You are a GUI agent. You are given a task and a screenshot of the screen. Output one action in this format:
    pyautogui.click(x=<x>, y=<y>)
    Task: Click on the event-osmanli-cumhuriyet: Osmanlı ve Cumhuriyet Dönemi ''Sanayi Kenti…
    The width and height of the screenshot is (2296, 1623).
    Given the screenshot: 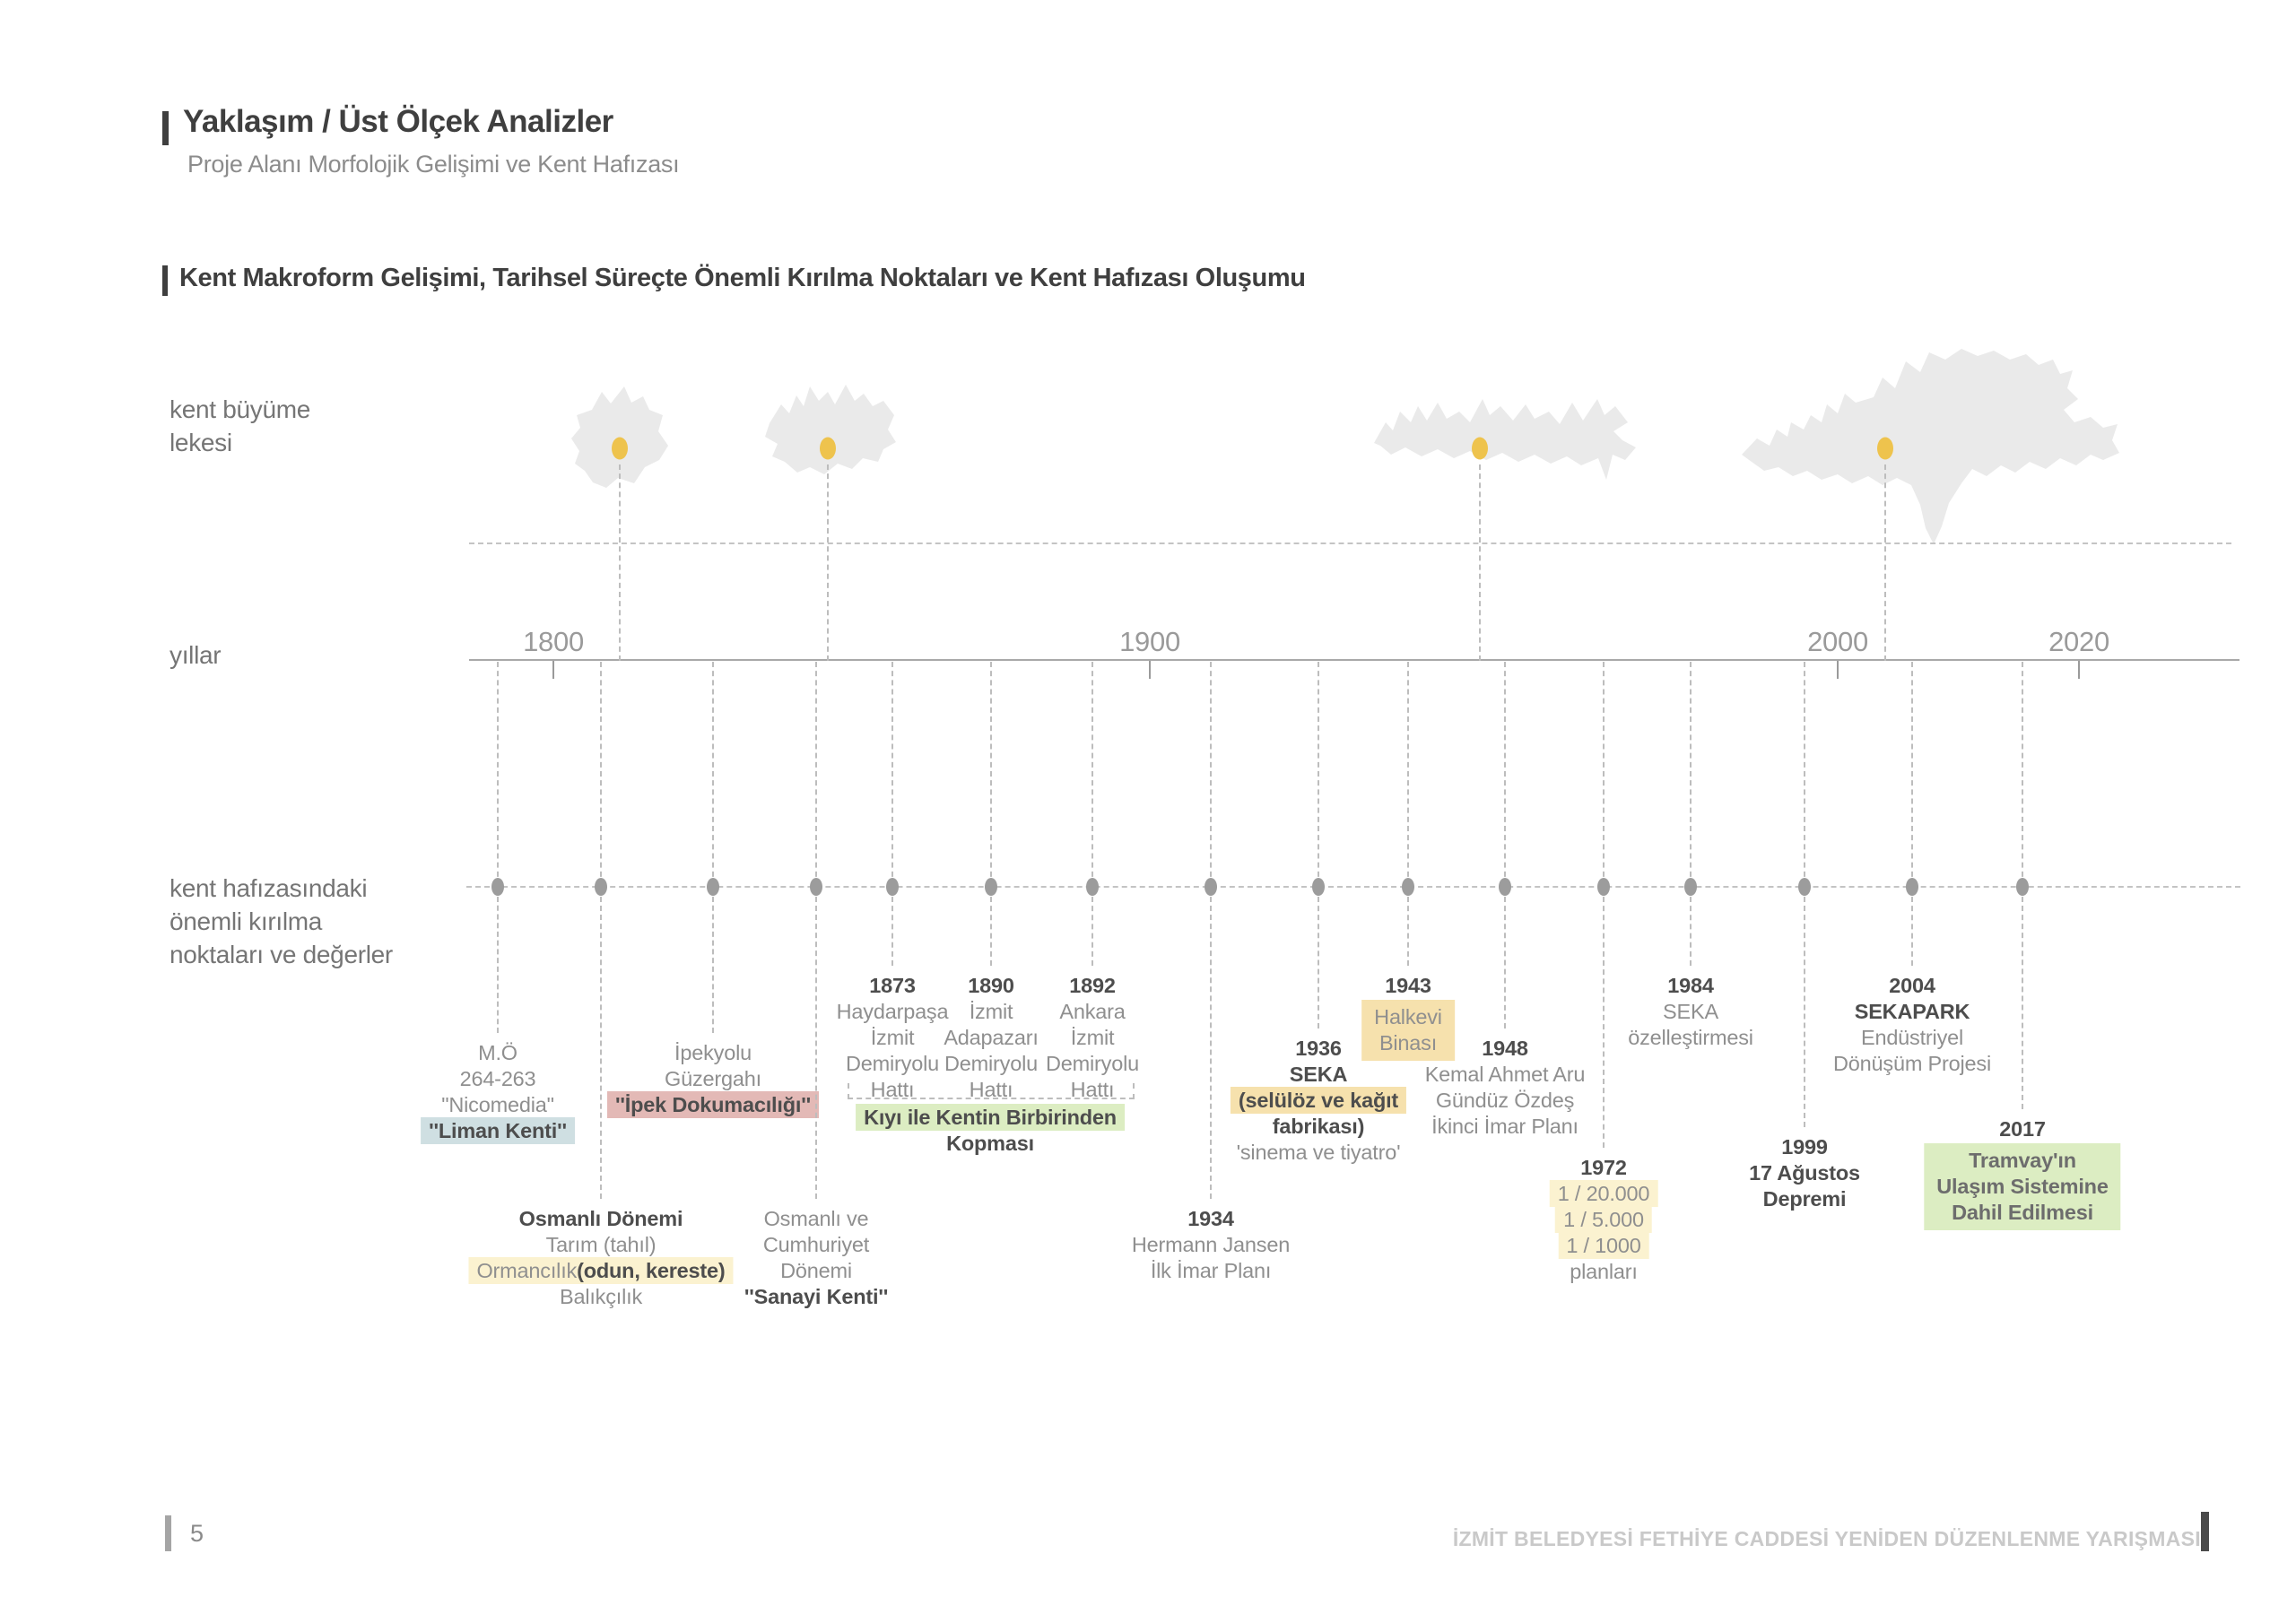 What is the action you would take?
    pyautogui.click(x=816, y=1258)
    